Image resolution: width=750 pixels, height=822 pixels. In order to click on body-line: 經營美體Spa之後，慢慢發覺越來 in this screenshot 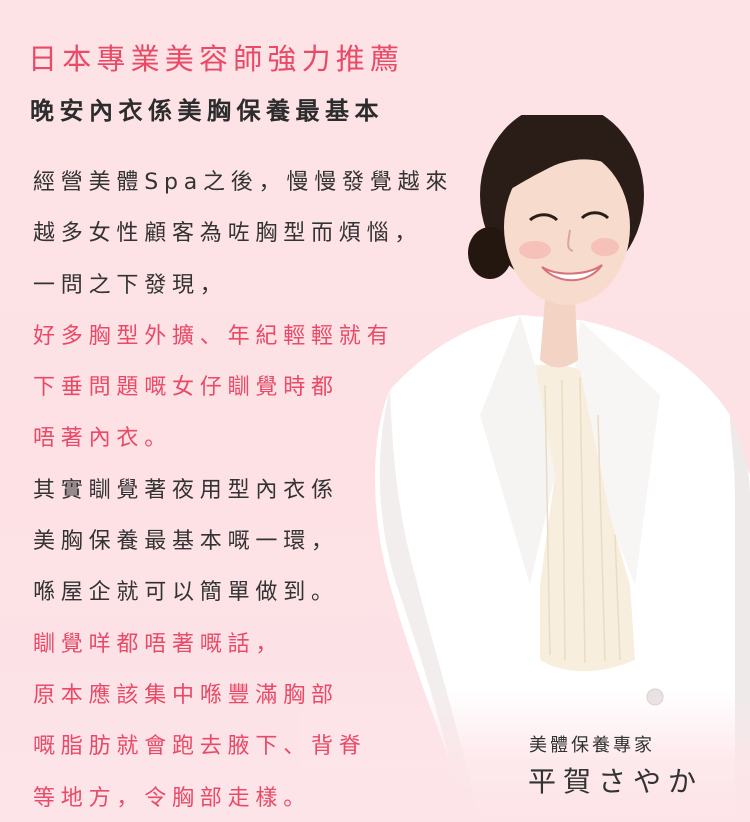, I will do `click(243, 182)`.